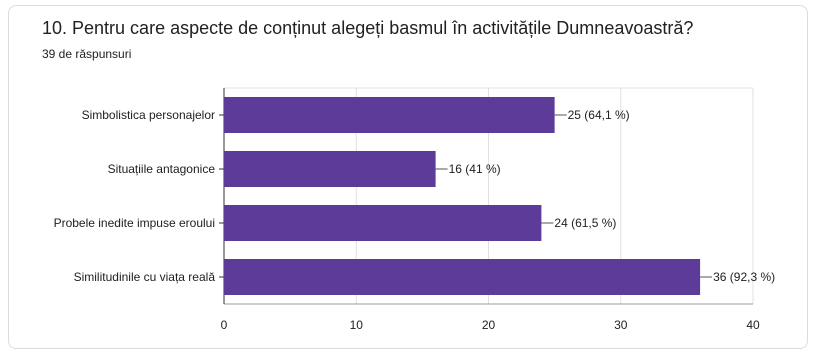 The image size is (816, 355). I want to click on x-tick-label: 20, so click(489, 325).